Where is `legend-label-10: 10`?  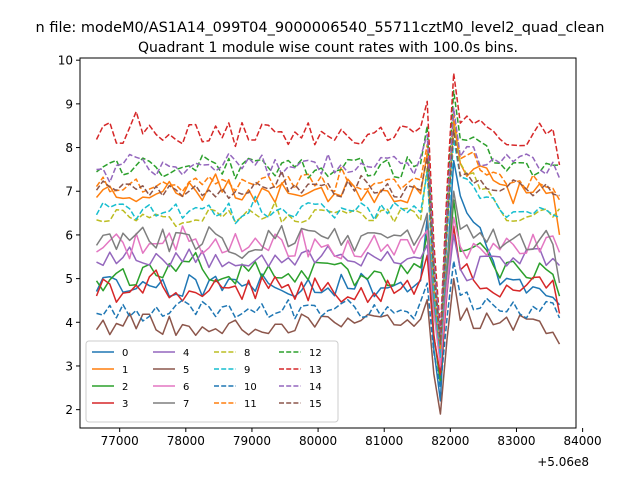 legend-label-10: 10 is located at coordinates (250, 387).